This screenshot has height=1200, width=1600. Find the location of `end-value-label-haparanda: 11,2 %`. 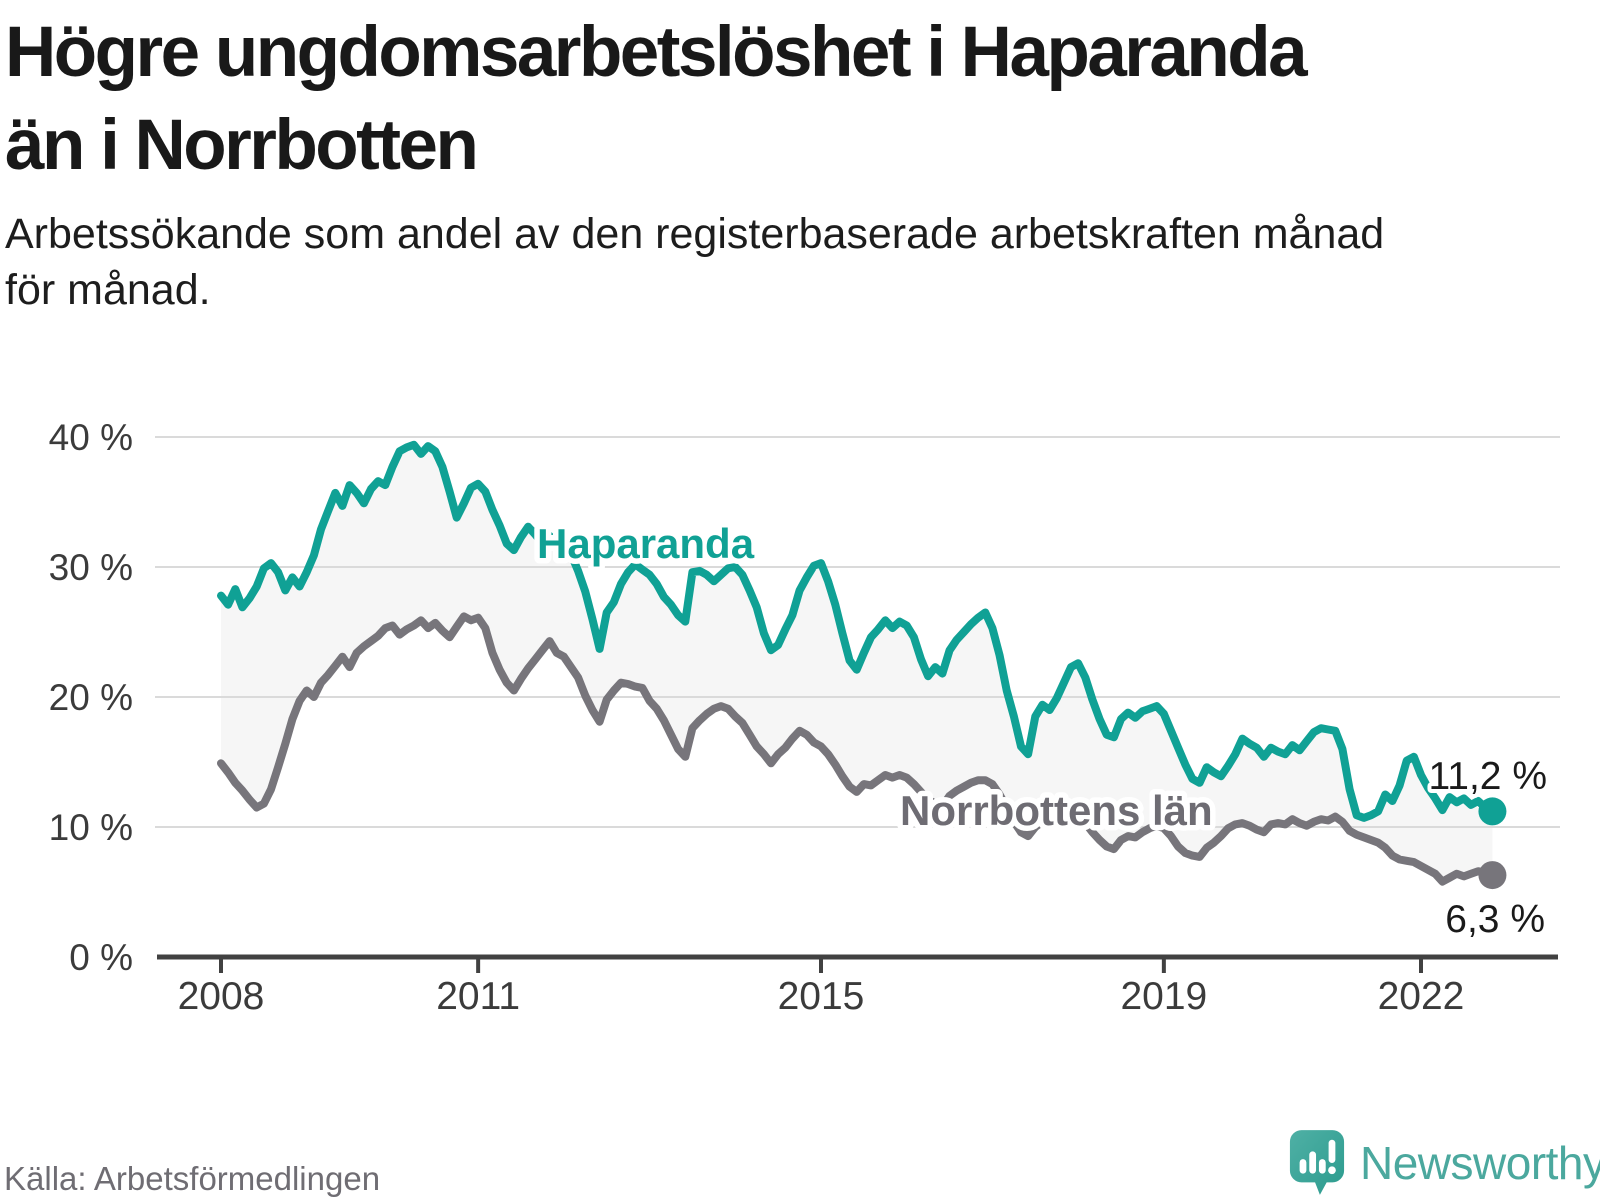

end-value-label-haparanda: 11,2 % is located at coordinates (1487, 776).